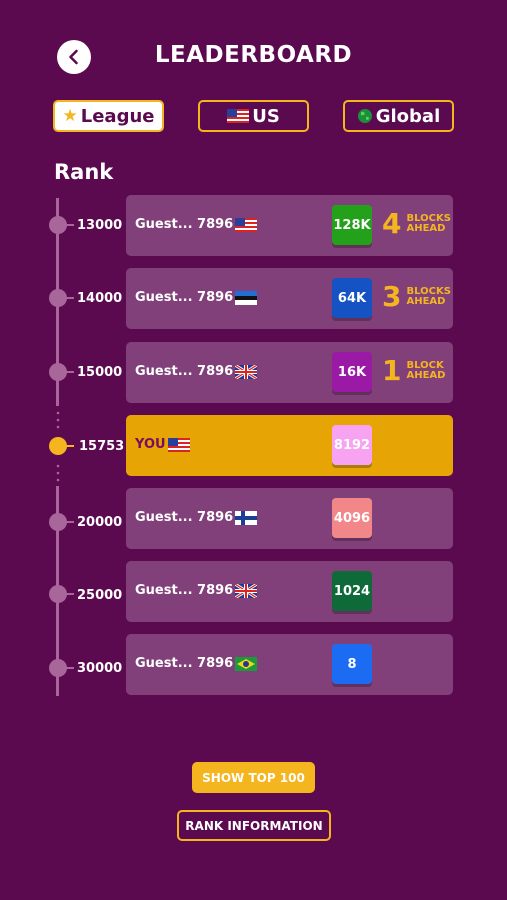 The image size is (507, 900). I want to click on score-block: 8192, so click(352, 445).